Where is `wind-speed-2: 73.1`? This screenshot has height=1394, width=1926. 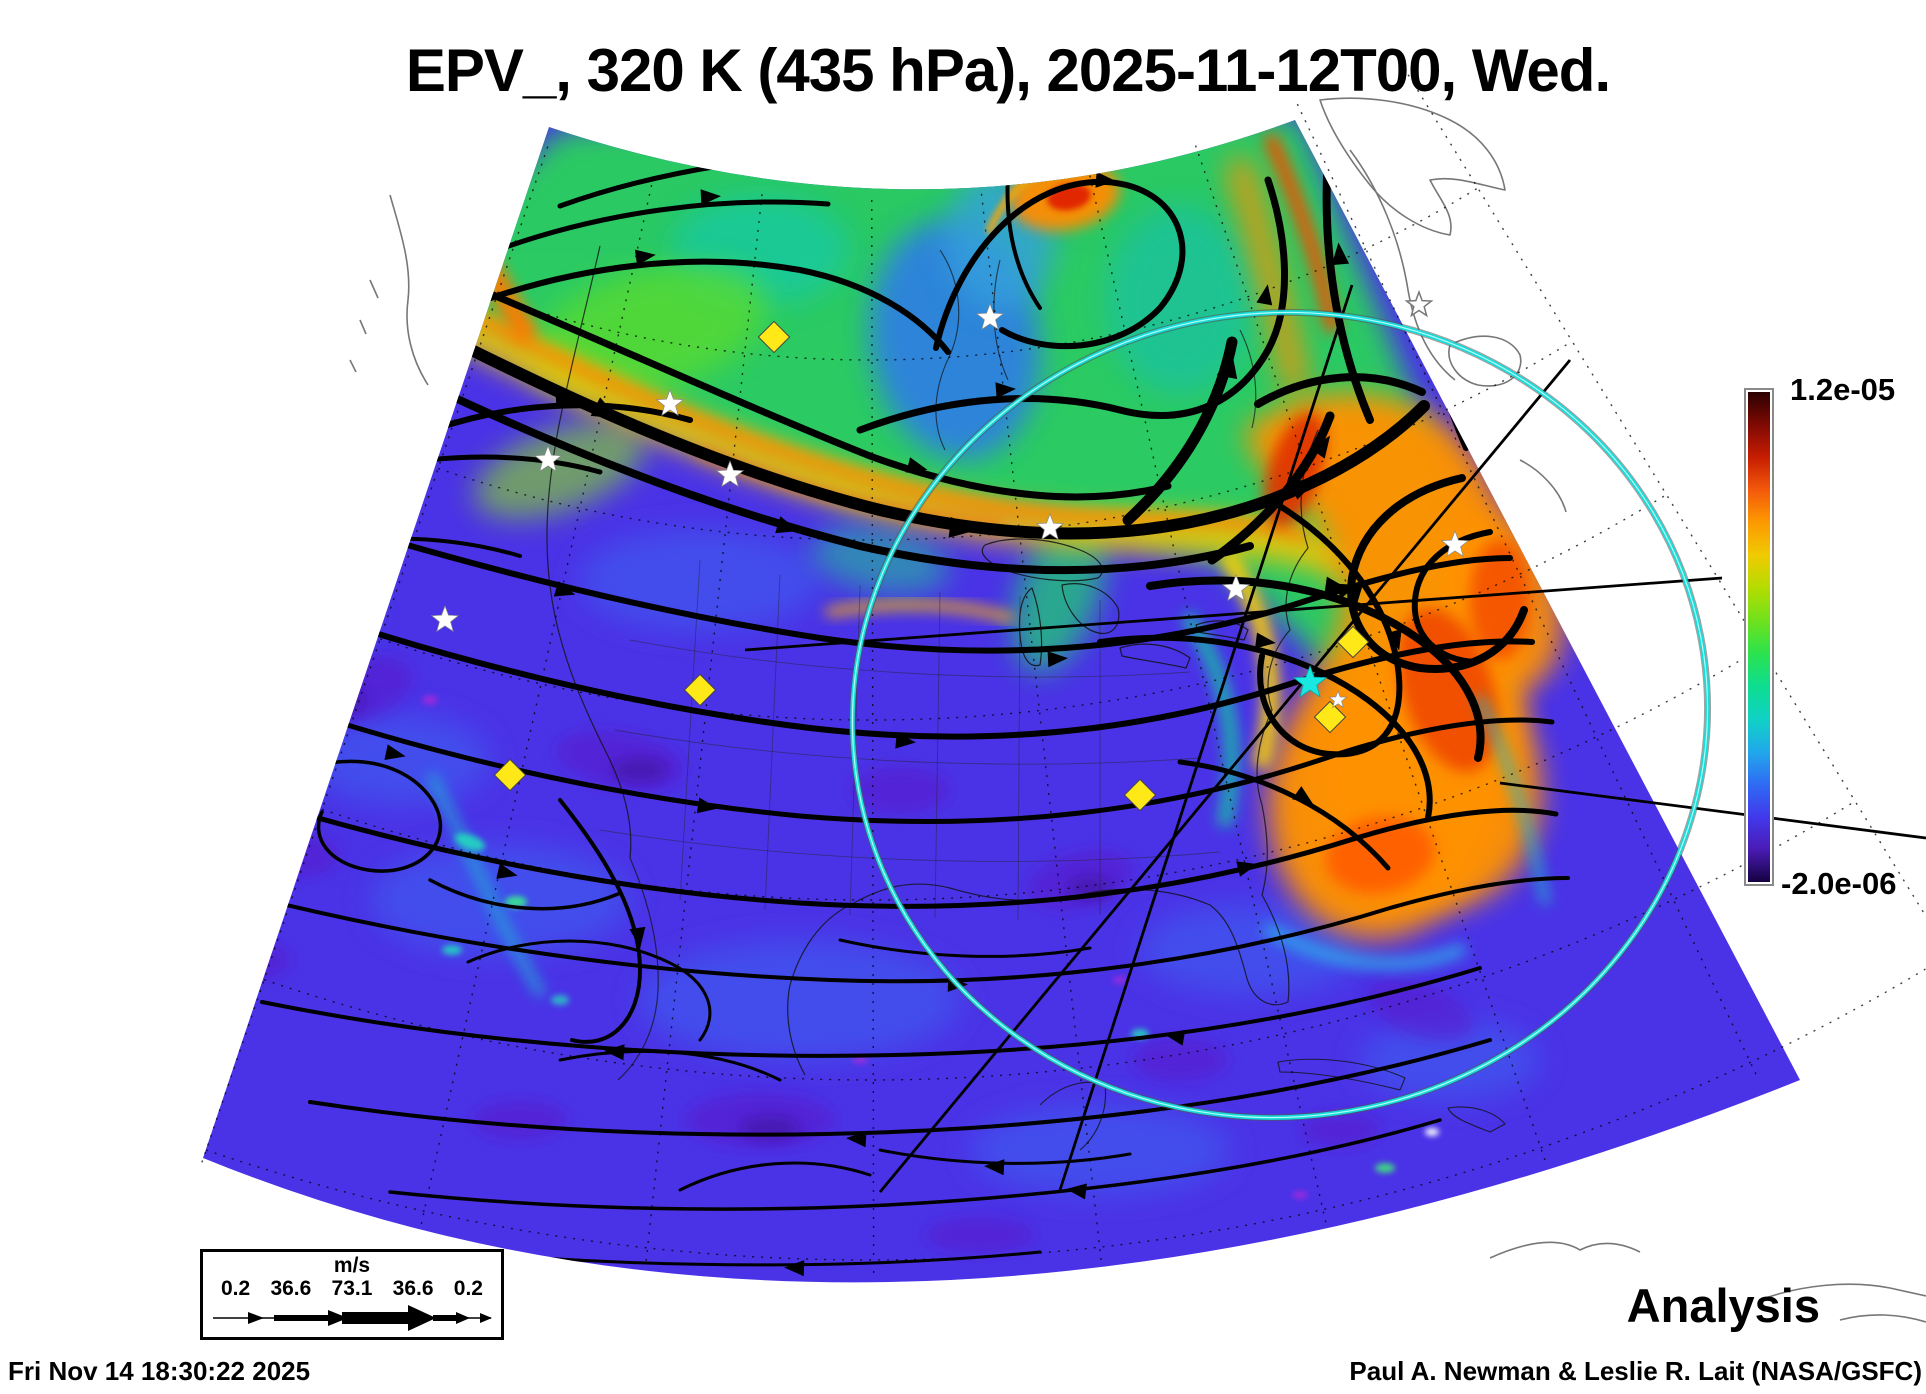 wind-speed-2: 73.1 is located at coordinates (352, 1288).